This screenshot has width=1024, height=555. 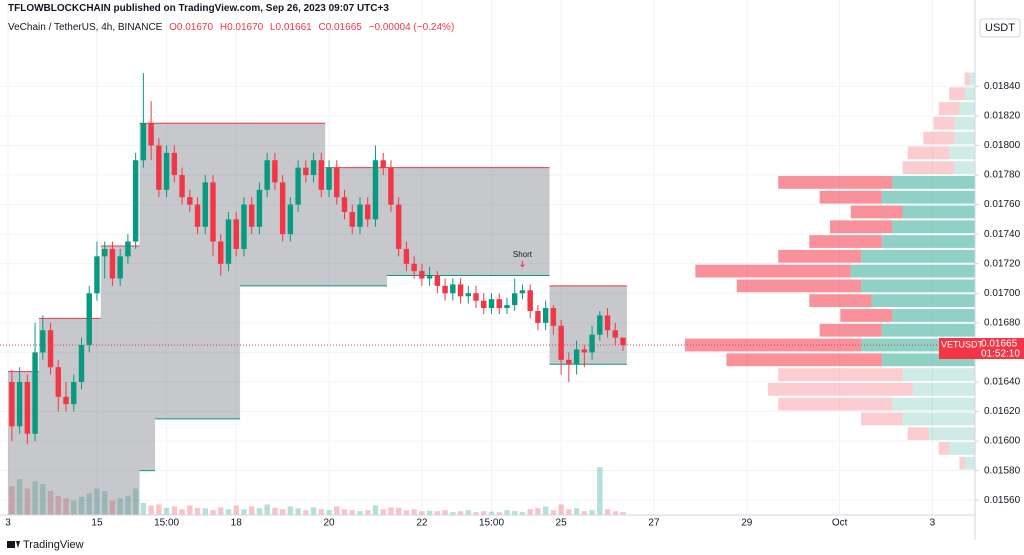 I want to click on title: VeChain / TetherUS, 4h, BINANCE, so click(x=85, y=27).